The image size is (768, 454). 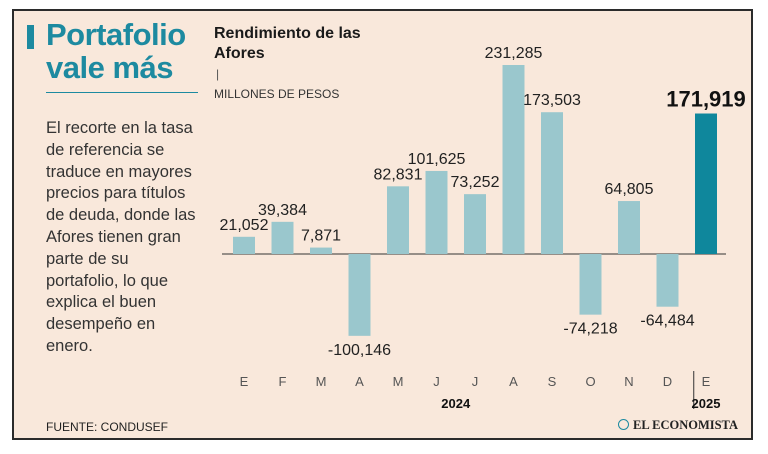 I want to click on brand-icon, so click(x=623, y=424).